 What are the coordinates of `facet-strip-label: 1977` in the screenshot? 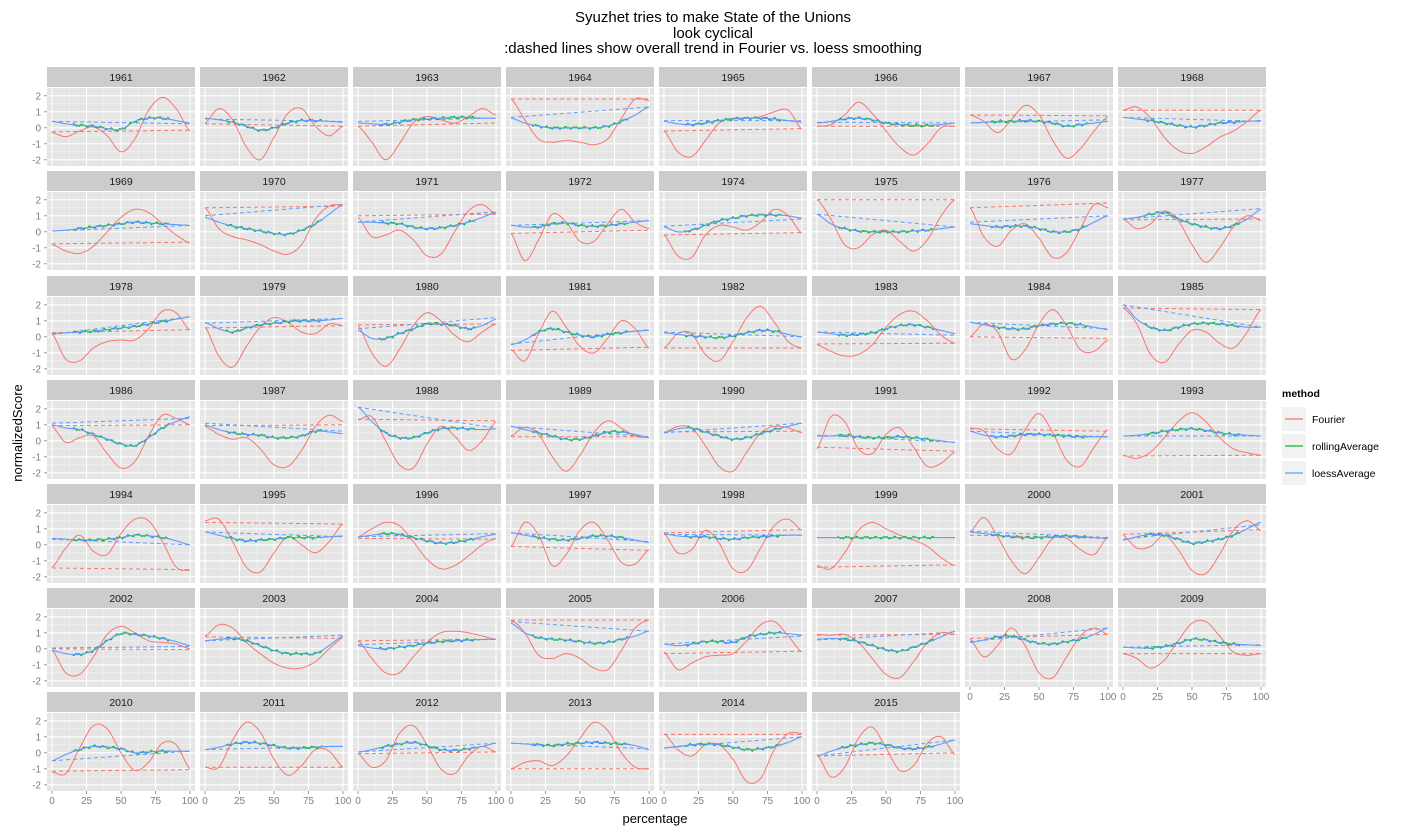 It's located at (1192, 182).